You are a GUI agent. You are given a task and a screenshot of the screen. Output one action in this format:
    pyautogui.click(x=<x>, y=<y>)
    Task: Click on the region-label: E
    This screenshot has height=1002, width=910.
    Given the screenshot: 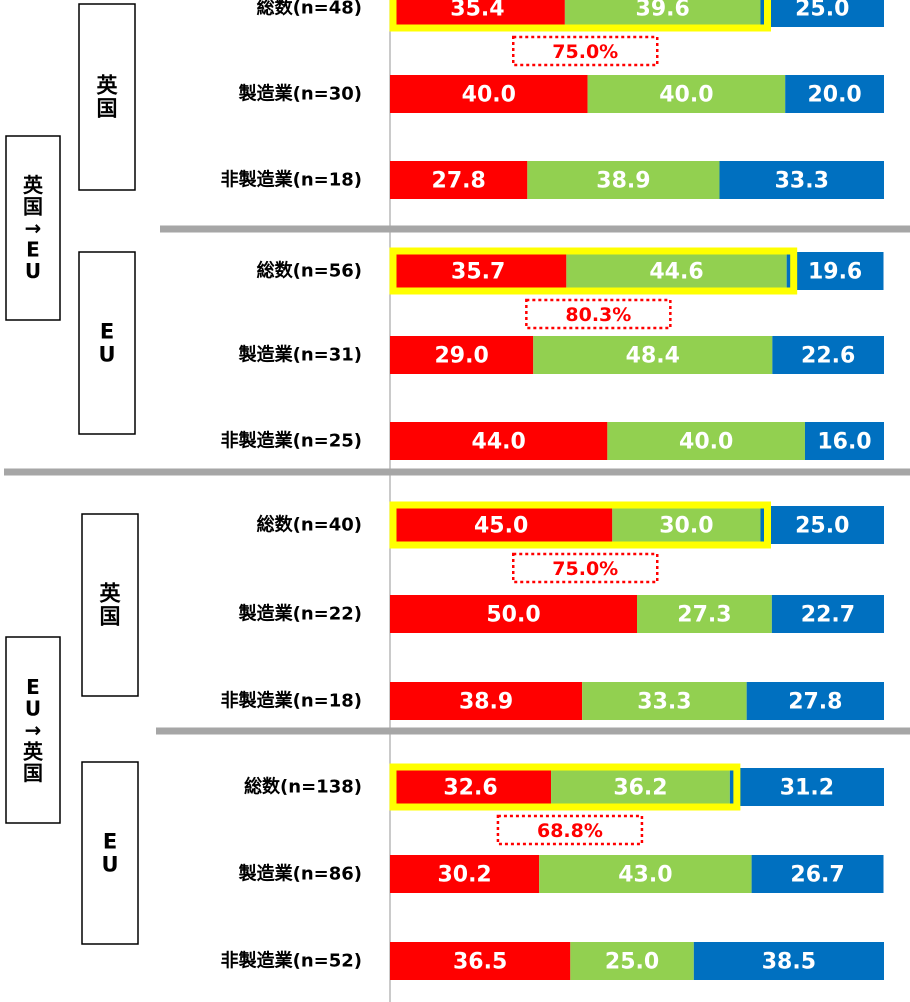 What is the action you would take?
    pyautogui.click(x=107, y=332)
    